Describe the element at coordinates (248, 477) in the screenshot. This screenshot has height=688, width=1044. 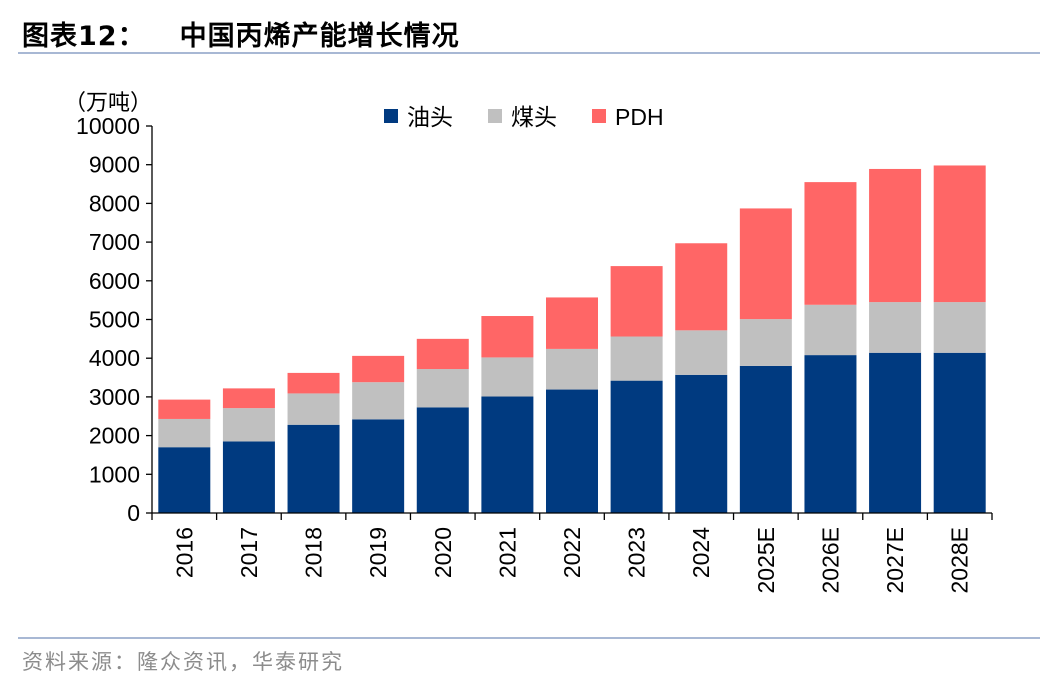
I see `bar-segment-oil-2017` at that location.